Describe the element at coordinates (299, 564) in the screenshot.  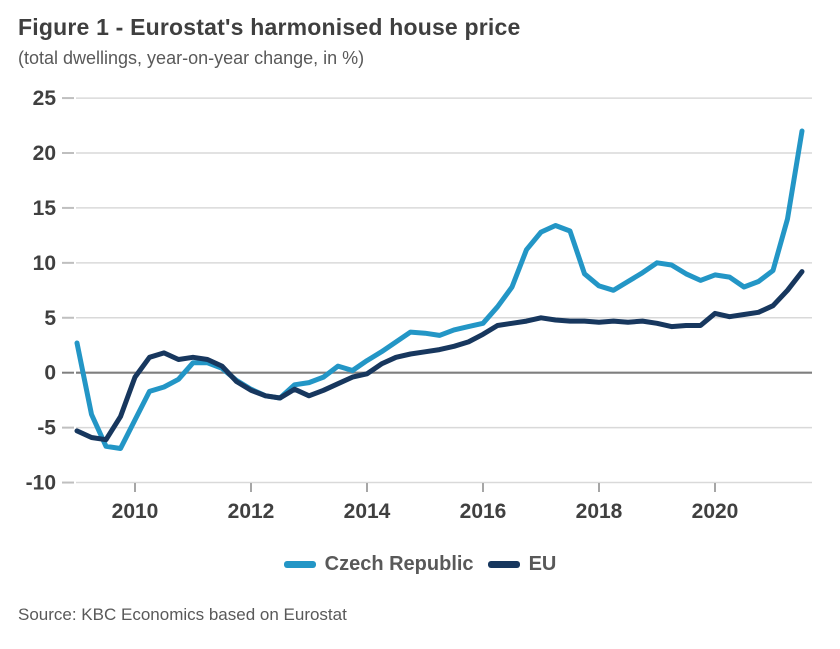
I see `legend-swatch-czech-republic` at that location.